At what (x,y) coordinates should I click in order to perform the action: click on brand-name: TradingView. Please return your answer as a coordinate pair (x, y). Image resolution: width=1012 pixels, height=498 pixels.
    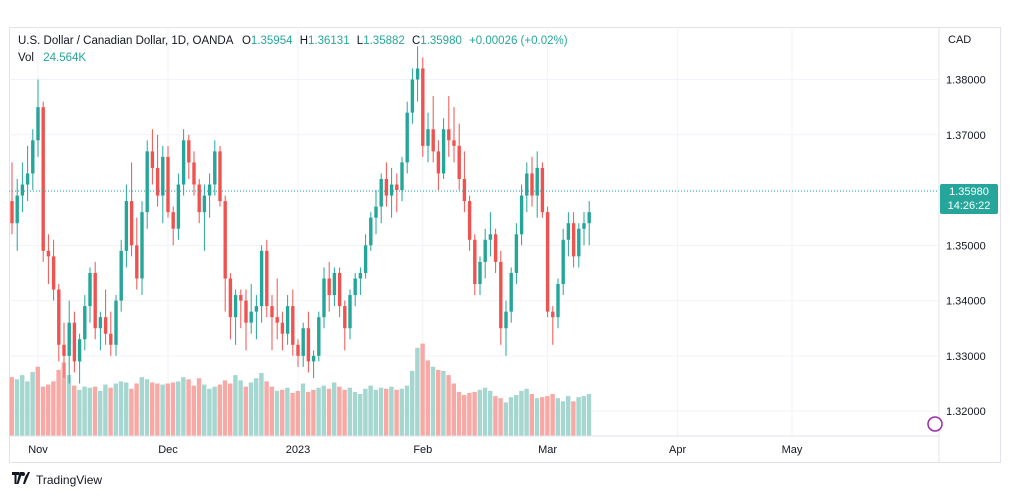
    Looking at the image, I should click on (69, 479).